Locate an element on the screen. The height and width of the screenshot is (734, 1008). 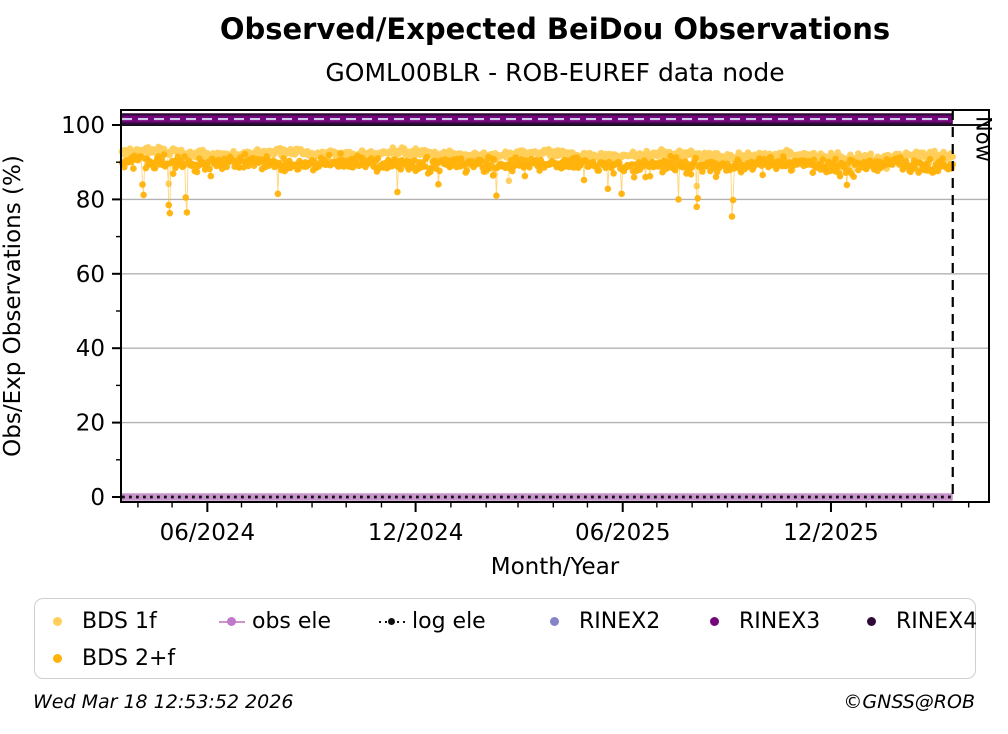
legend-label: RINEX4 is located at coordinates (937, 621).